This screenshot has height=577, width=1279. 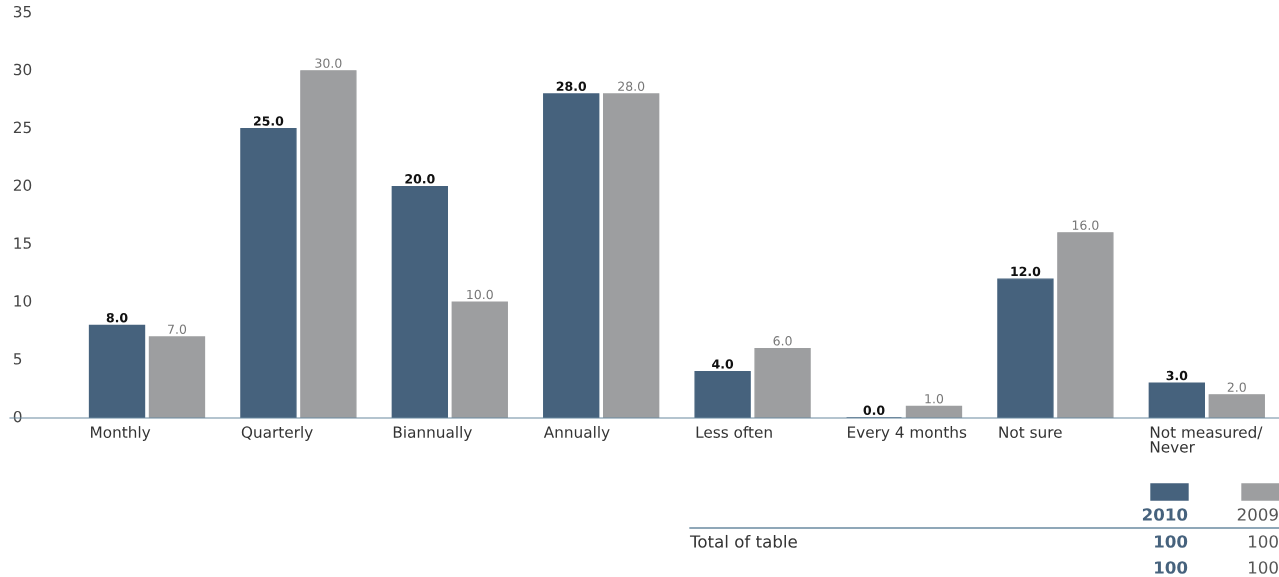 What do you see at coordinates (1026, 271) in the screenshot?
I see `data-label: 12.0` at bounding box center [1026, 271].